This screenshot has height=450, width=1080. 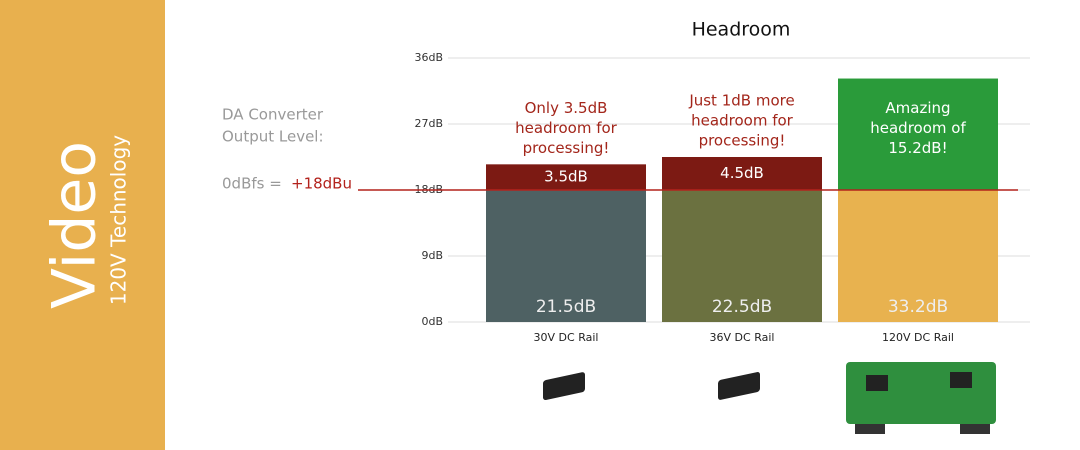 I want to click on annotation: Just 1dB more, so click(x=741, y=101).